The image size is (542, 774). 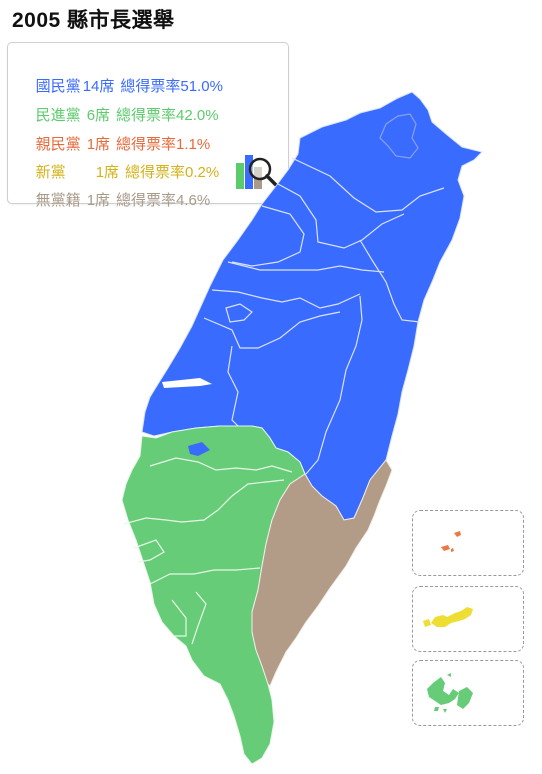 What do you see at coordinates (199, 449) in the screenshot?
I see `reservoir` at bounding box center [199, 449].